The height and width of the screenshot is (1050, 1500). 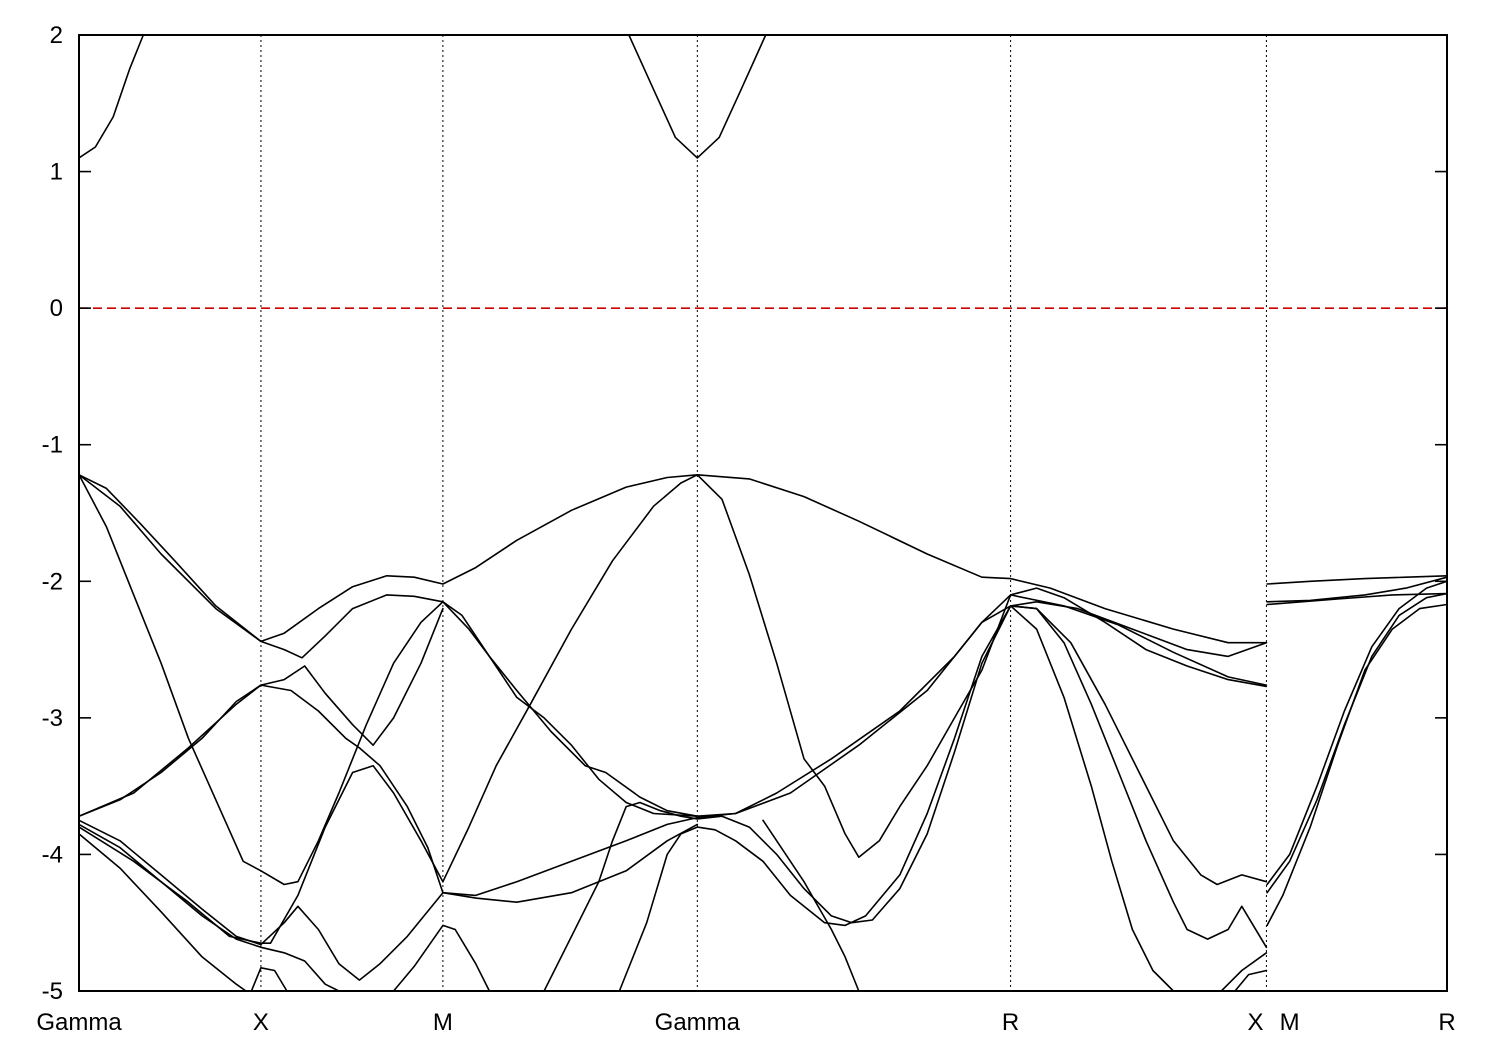 What do you see at coordinates (52, 991) in the screenshot?
I see `y-tick-label: -5` at bounding box center [52, 991].